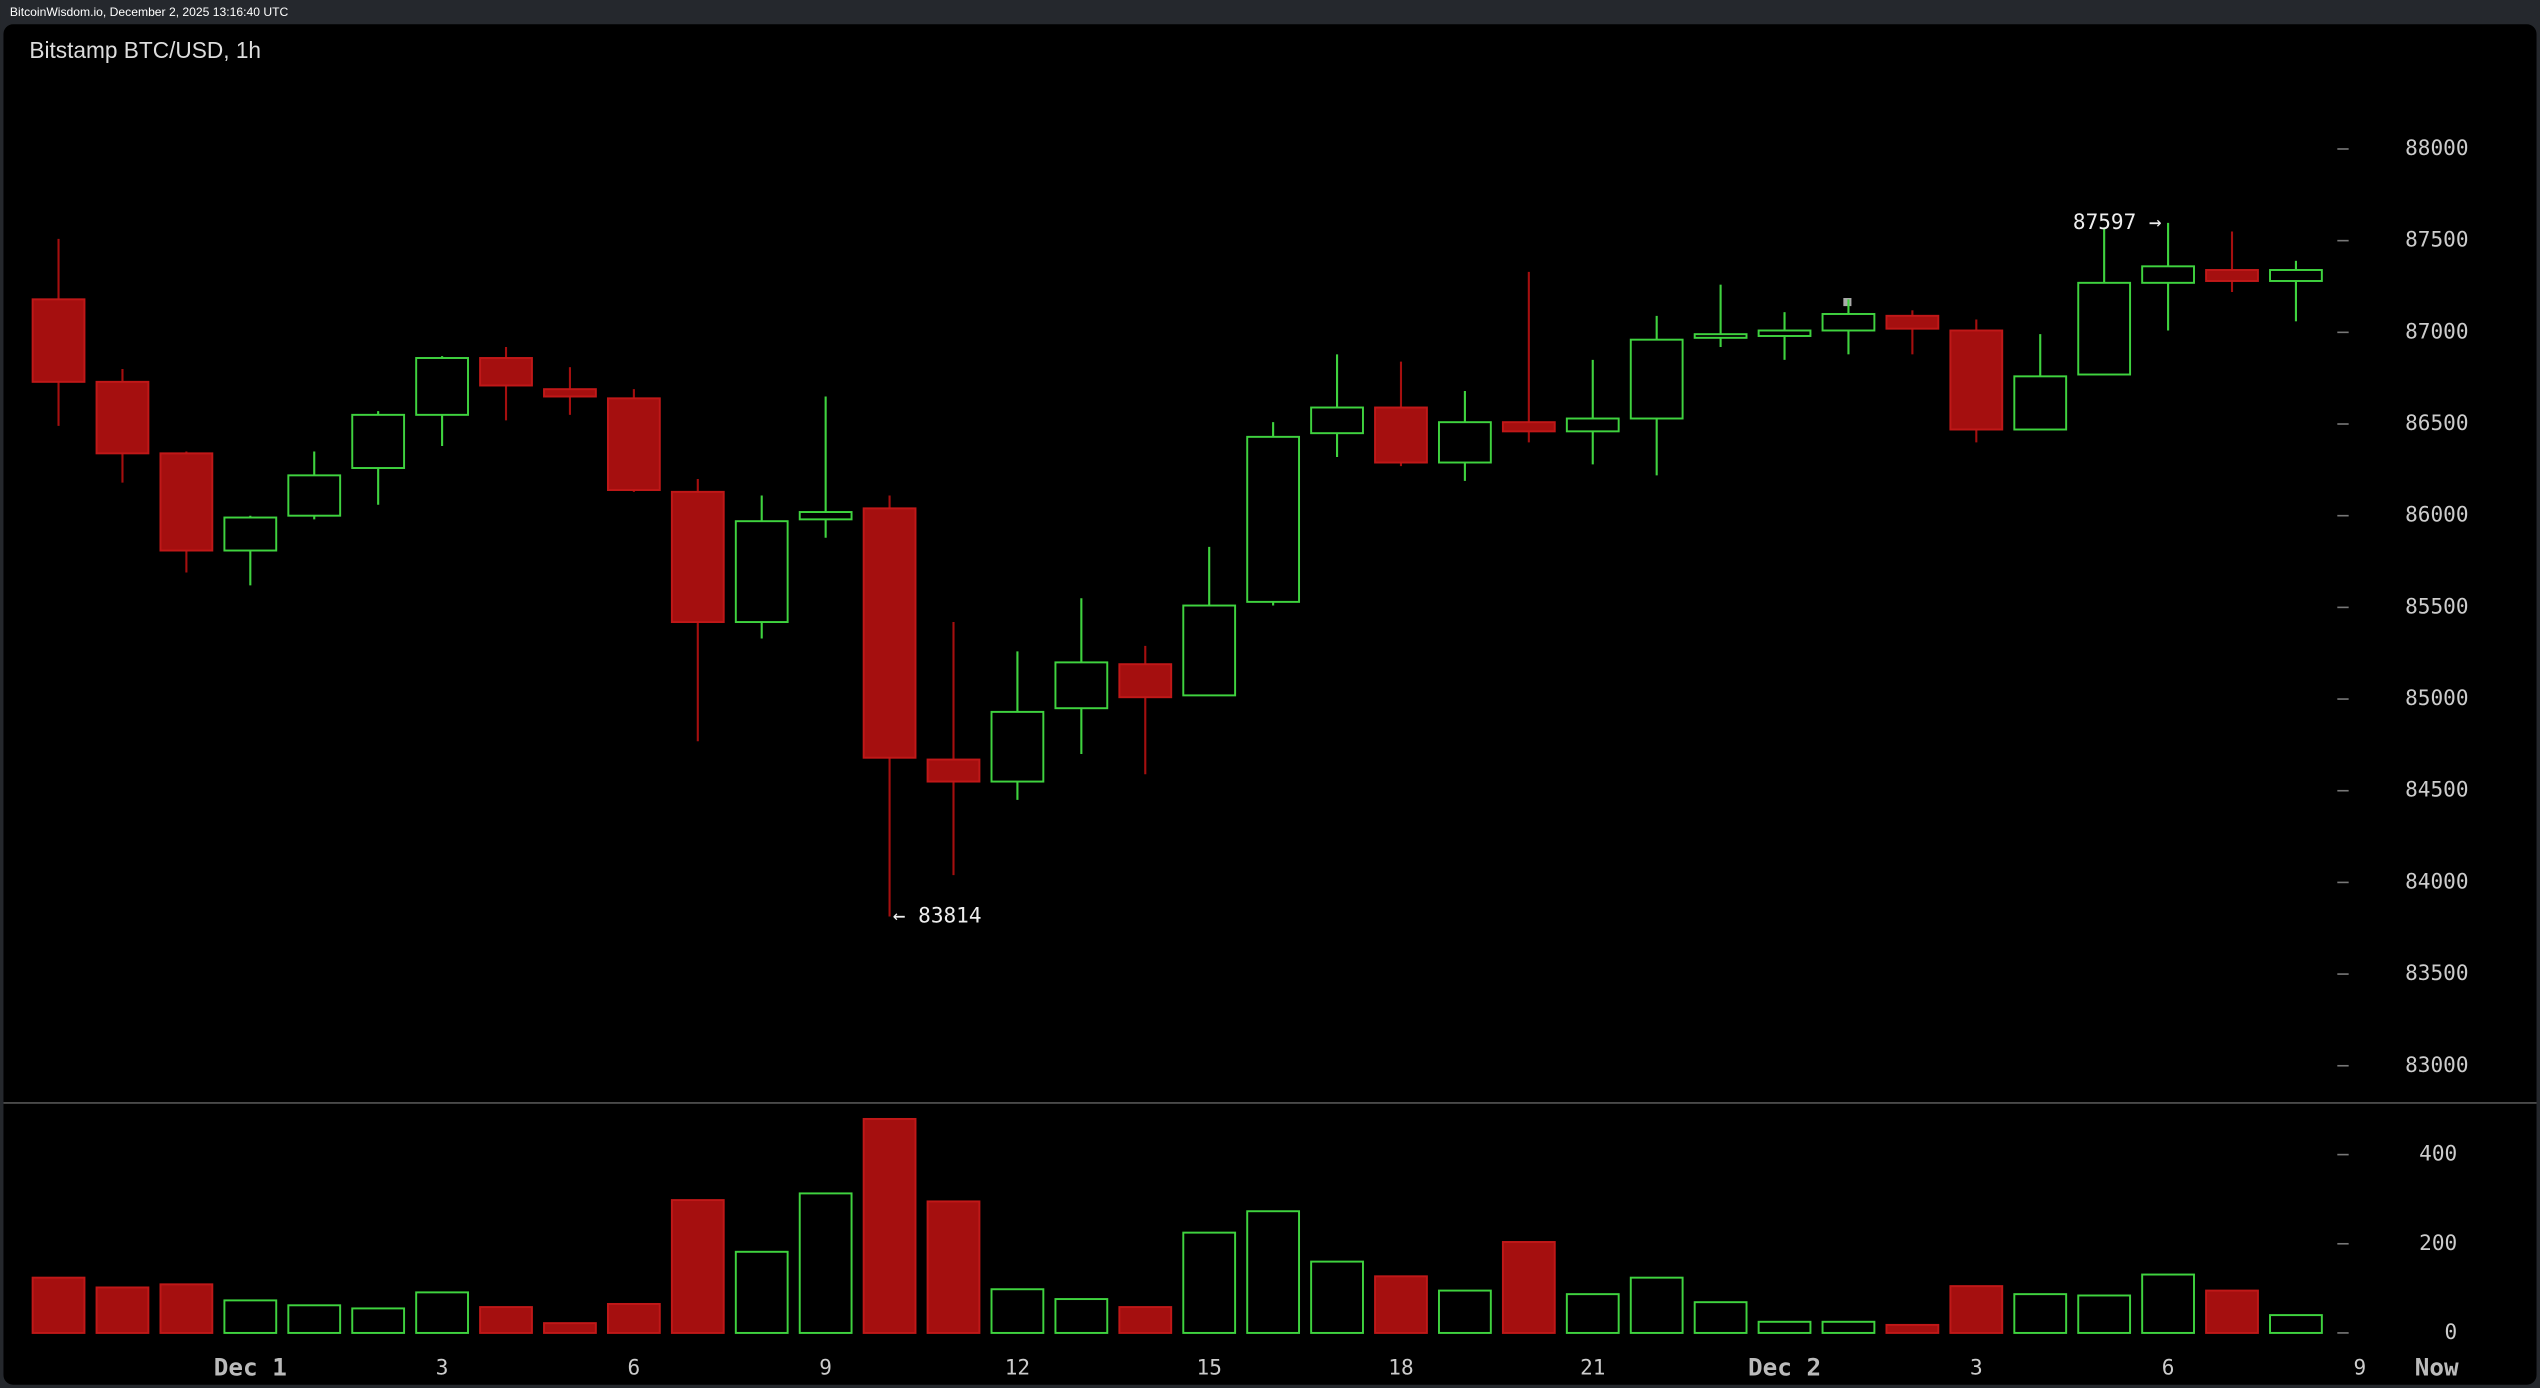 This screenshot has width=2540, height=1388. I want to click on y-tick-label: 86500, so click(2436, 422).